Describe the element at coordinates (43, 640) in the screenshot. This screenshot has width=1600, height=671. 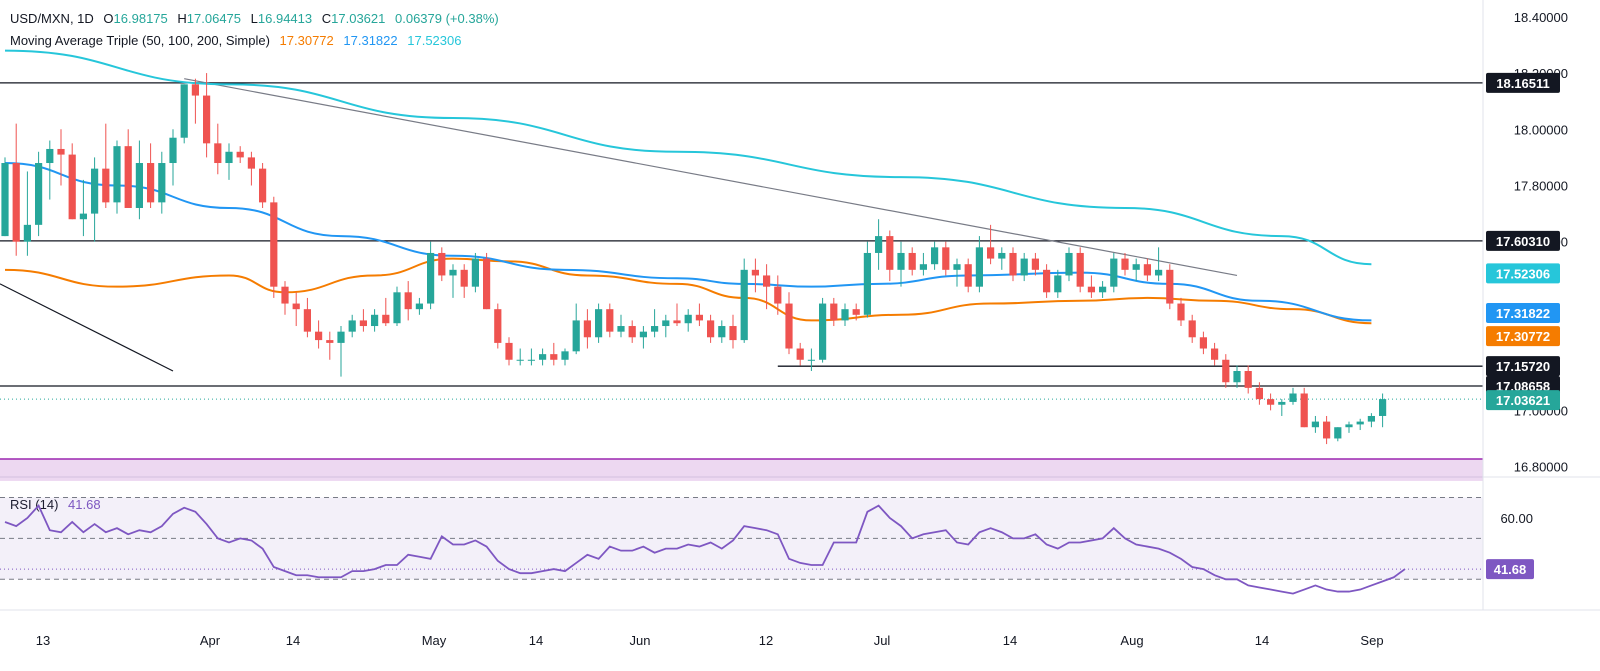
I see `time-tick-label: 13` at that location.